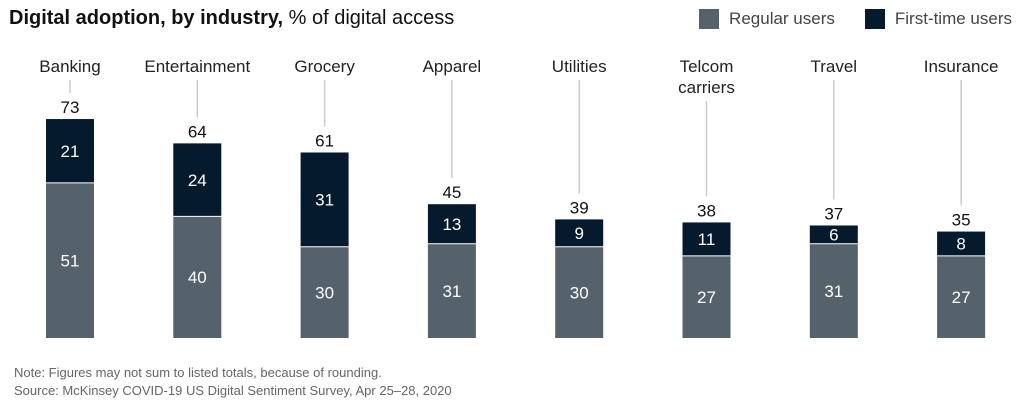 The height and width of the screenshot is (408, 1024). I want to click on category-label-grocery: Grocery, so click(324, 66).